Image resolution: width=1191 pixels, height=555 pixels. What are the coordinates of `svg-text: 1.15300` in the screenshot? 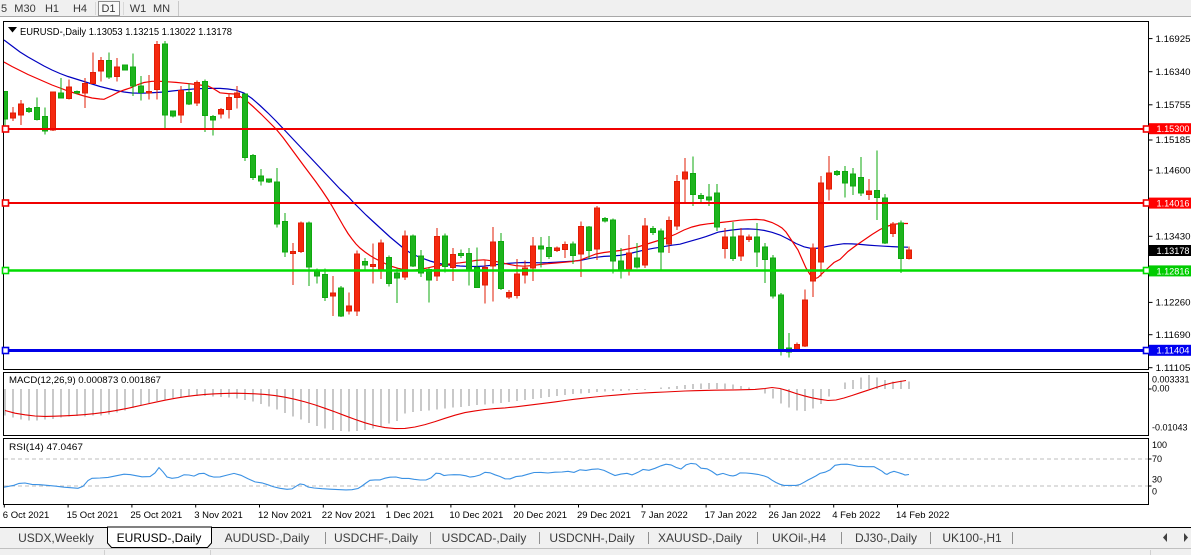 It's located at (1173, 129).